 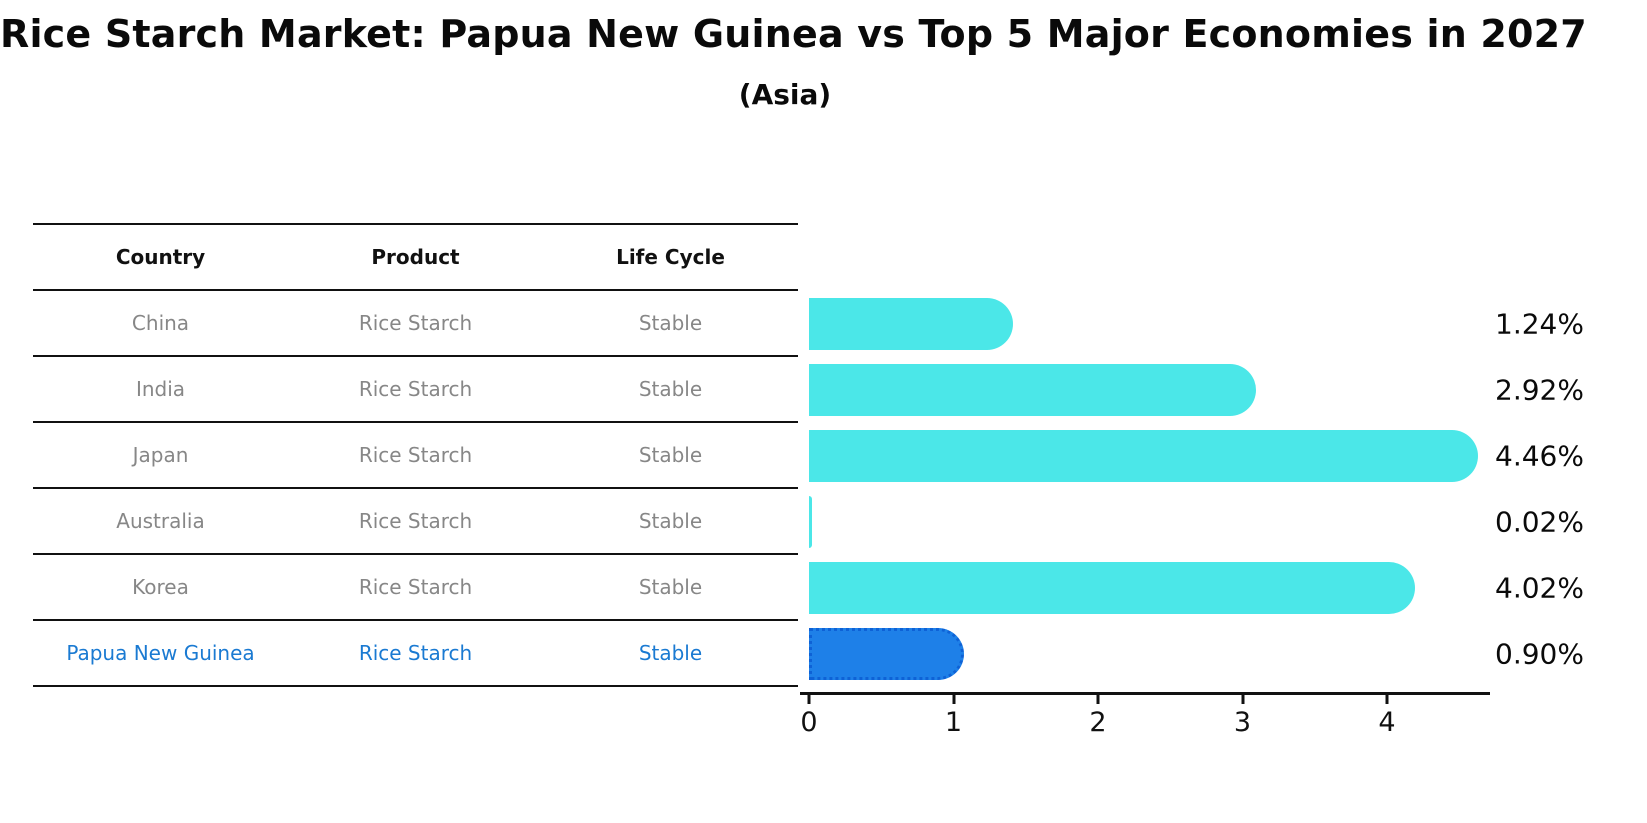 What do you see at coordinates (1098, 722) in the screenshot?
I see `x-axis-tick-label: 2` at bounding box center [1098, 722].